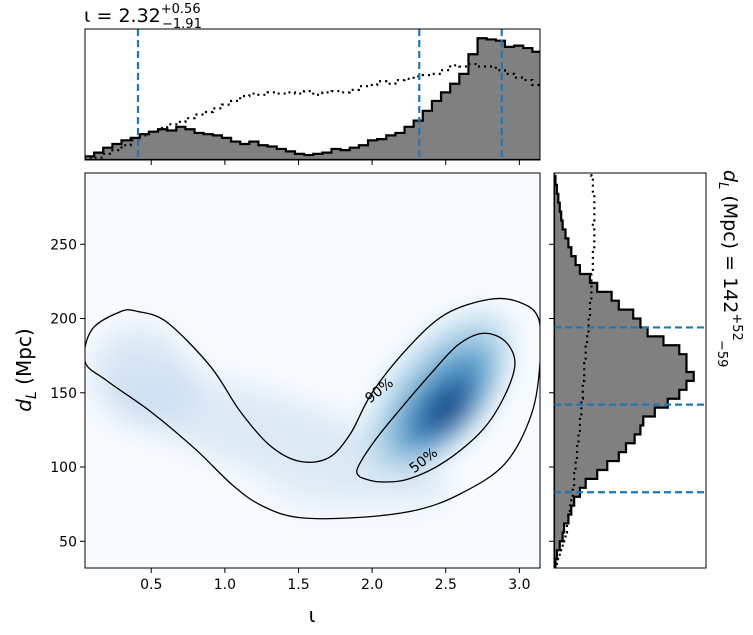  Describe the element at coordinates (63, 245) in the screenshot. I see `y-tick-label: 250` at that location.